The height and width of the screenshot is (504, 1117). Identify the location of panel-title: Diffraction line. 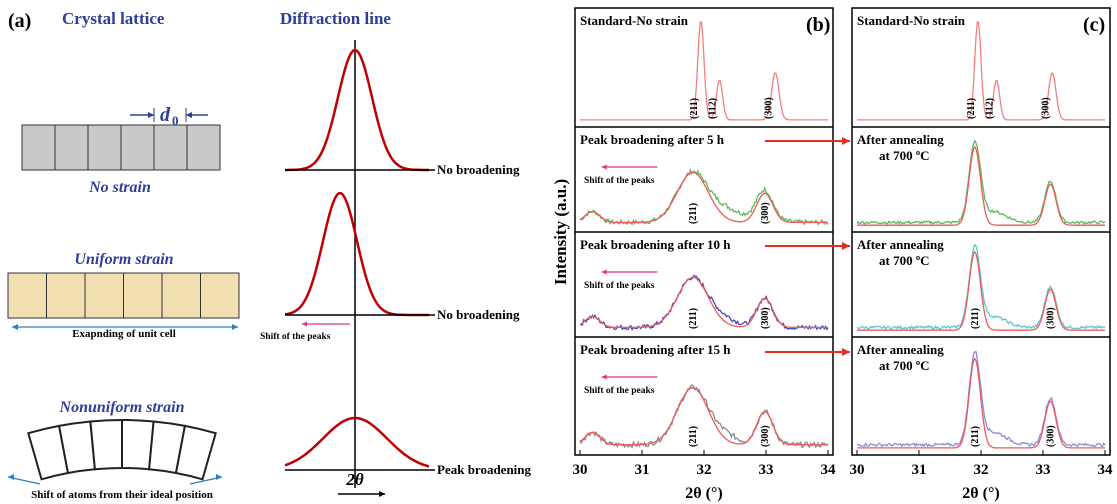
(335, 18).